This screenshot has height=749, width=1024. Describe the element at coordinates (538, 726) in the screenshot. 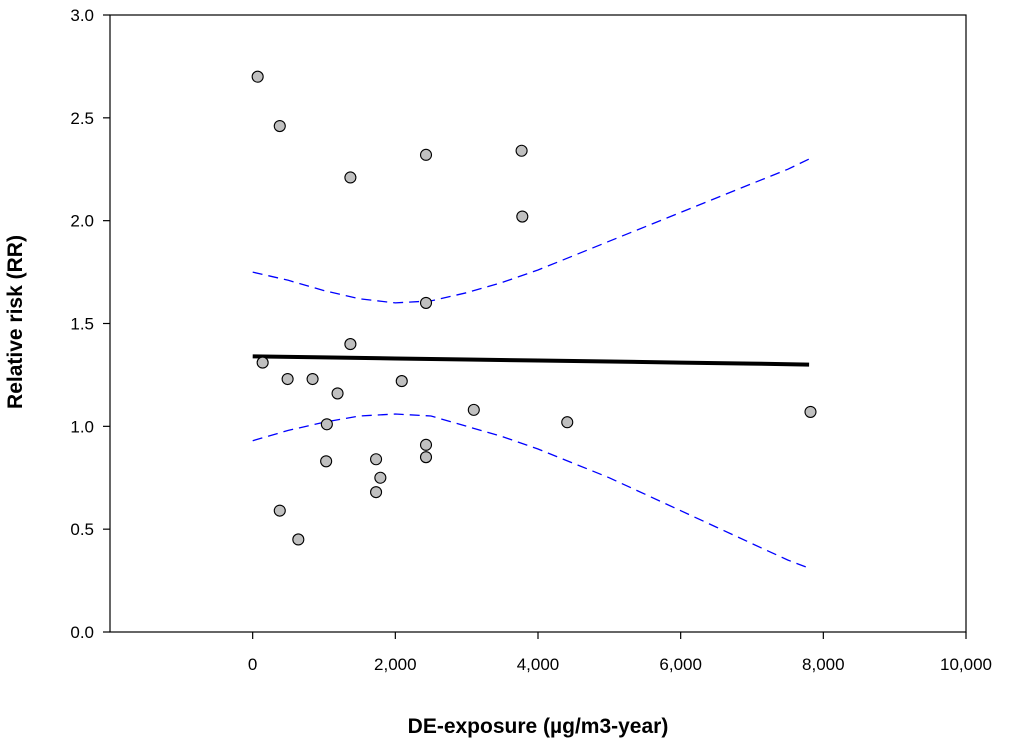

I see `x-axis-title: DE-exposure (µg/m3-year)` at that location.